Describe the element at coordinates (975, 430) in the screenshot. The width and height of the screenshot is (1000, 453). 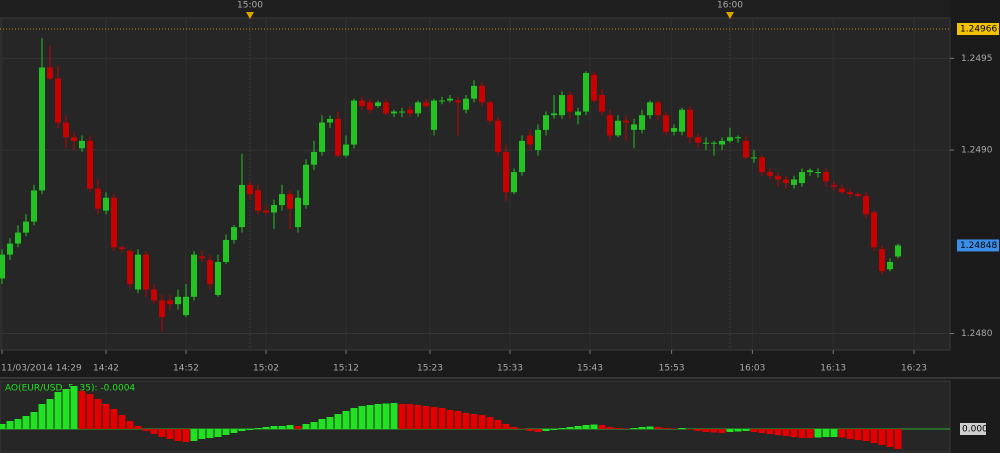
I see `y-tick-label: 0.000` at that location.